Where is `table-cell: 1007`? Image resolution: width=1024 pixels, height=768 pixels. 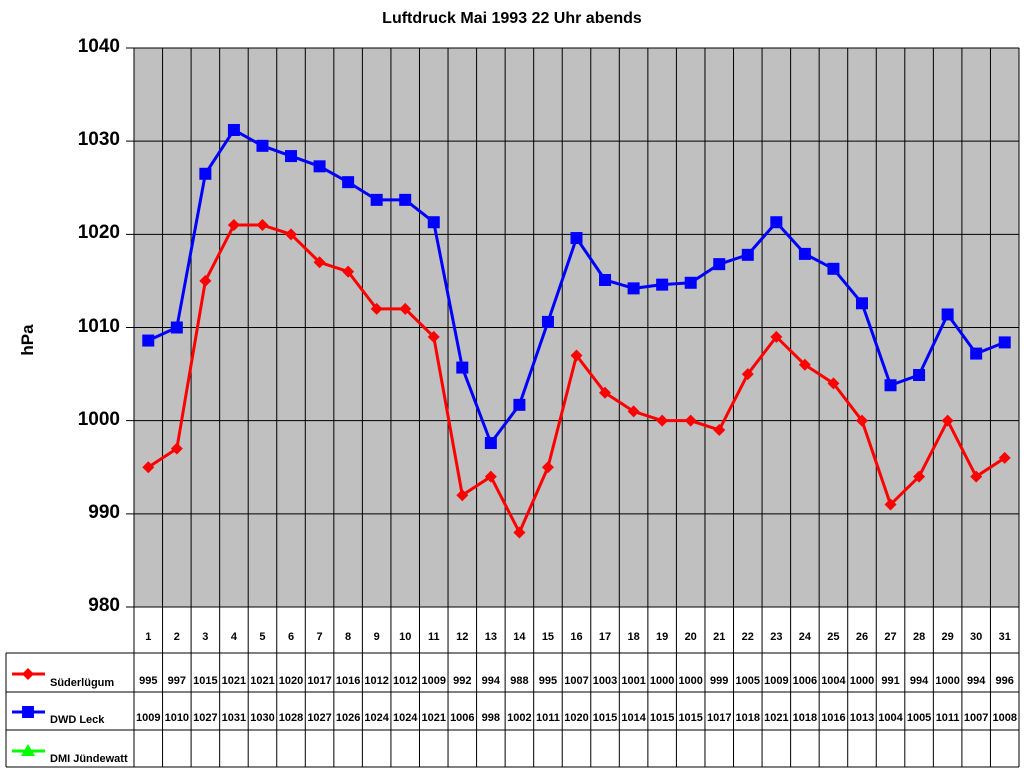 table-cell: 1007 is located at coordinates (576, 681).